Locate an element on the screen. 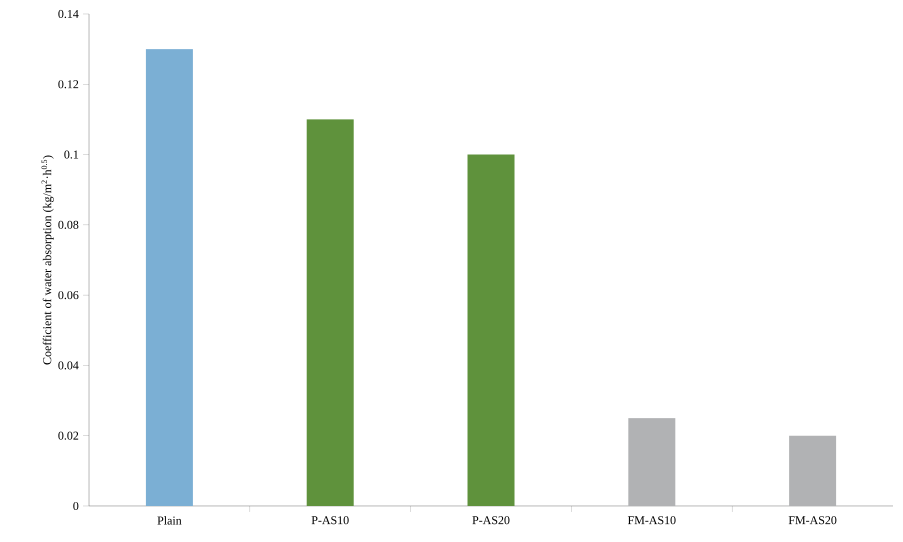 This screenshot has width=903, height=542. x-tick-label: FM-AS10 is located at coordinates (652, 520).